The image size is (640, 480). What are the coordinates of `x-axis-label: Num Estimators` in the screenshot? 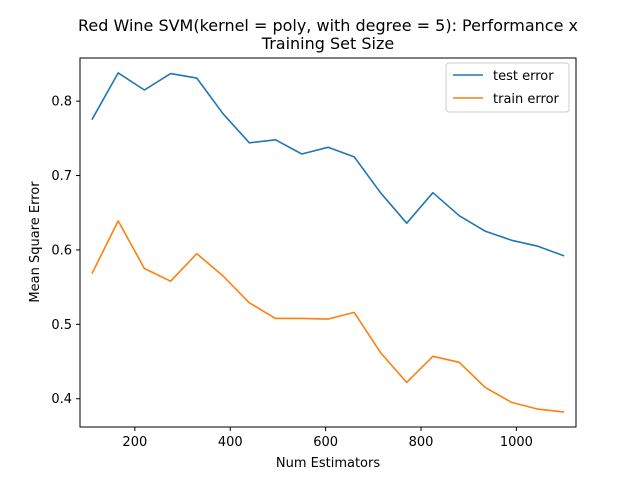 It's located at (328, 463).